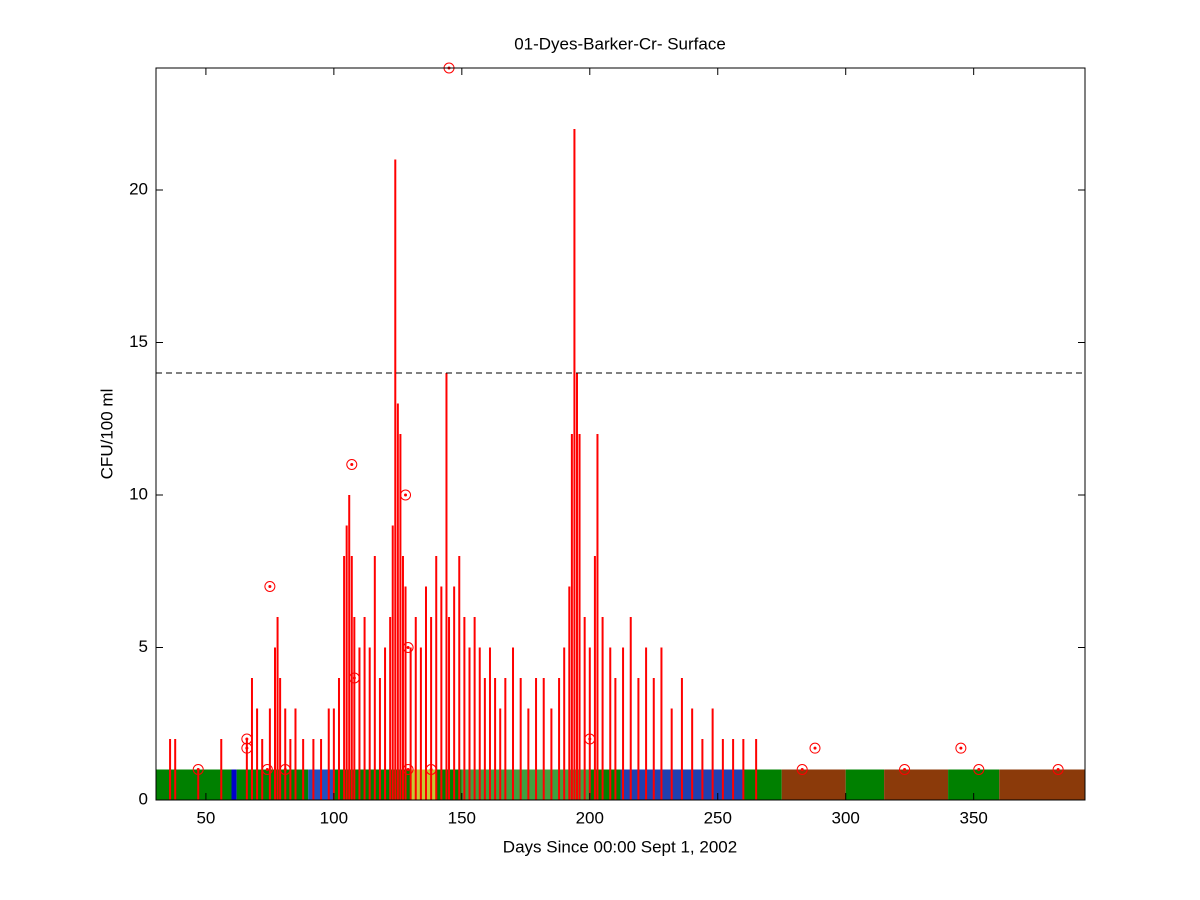 Image resolution: width=1200 pixels, height=900 pixels. Describe the element at coordinates (138, 341) in the screenshot. I see `y-tick-label: 15` at that location.